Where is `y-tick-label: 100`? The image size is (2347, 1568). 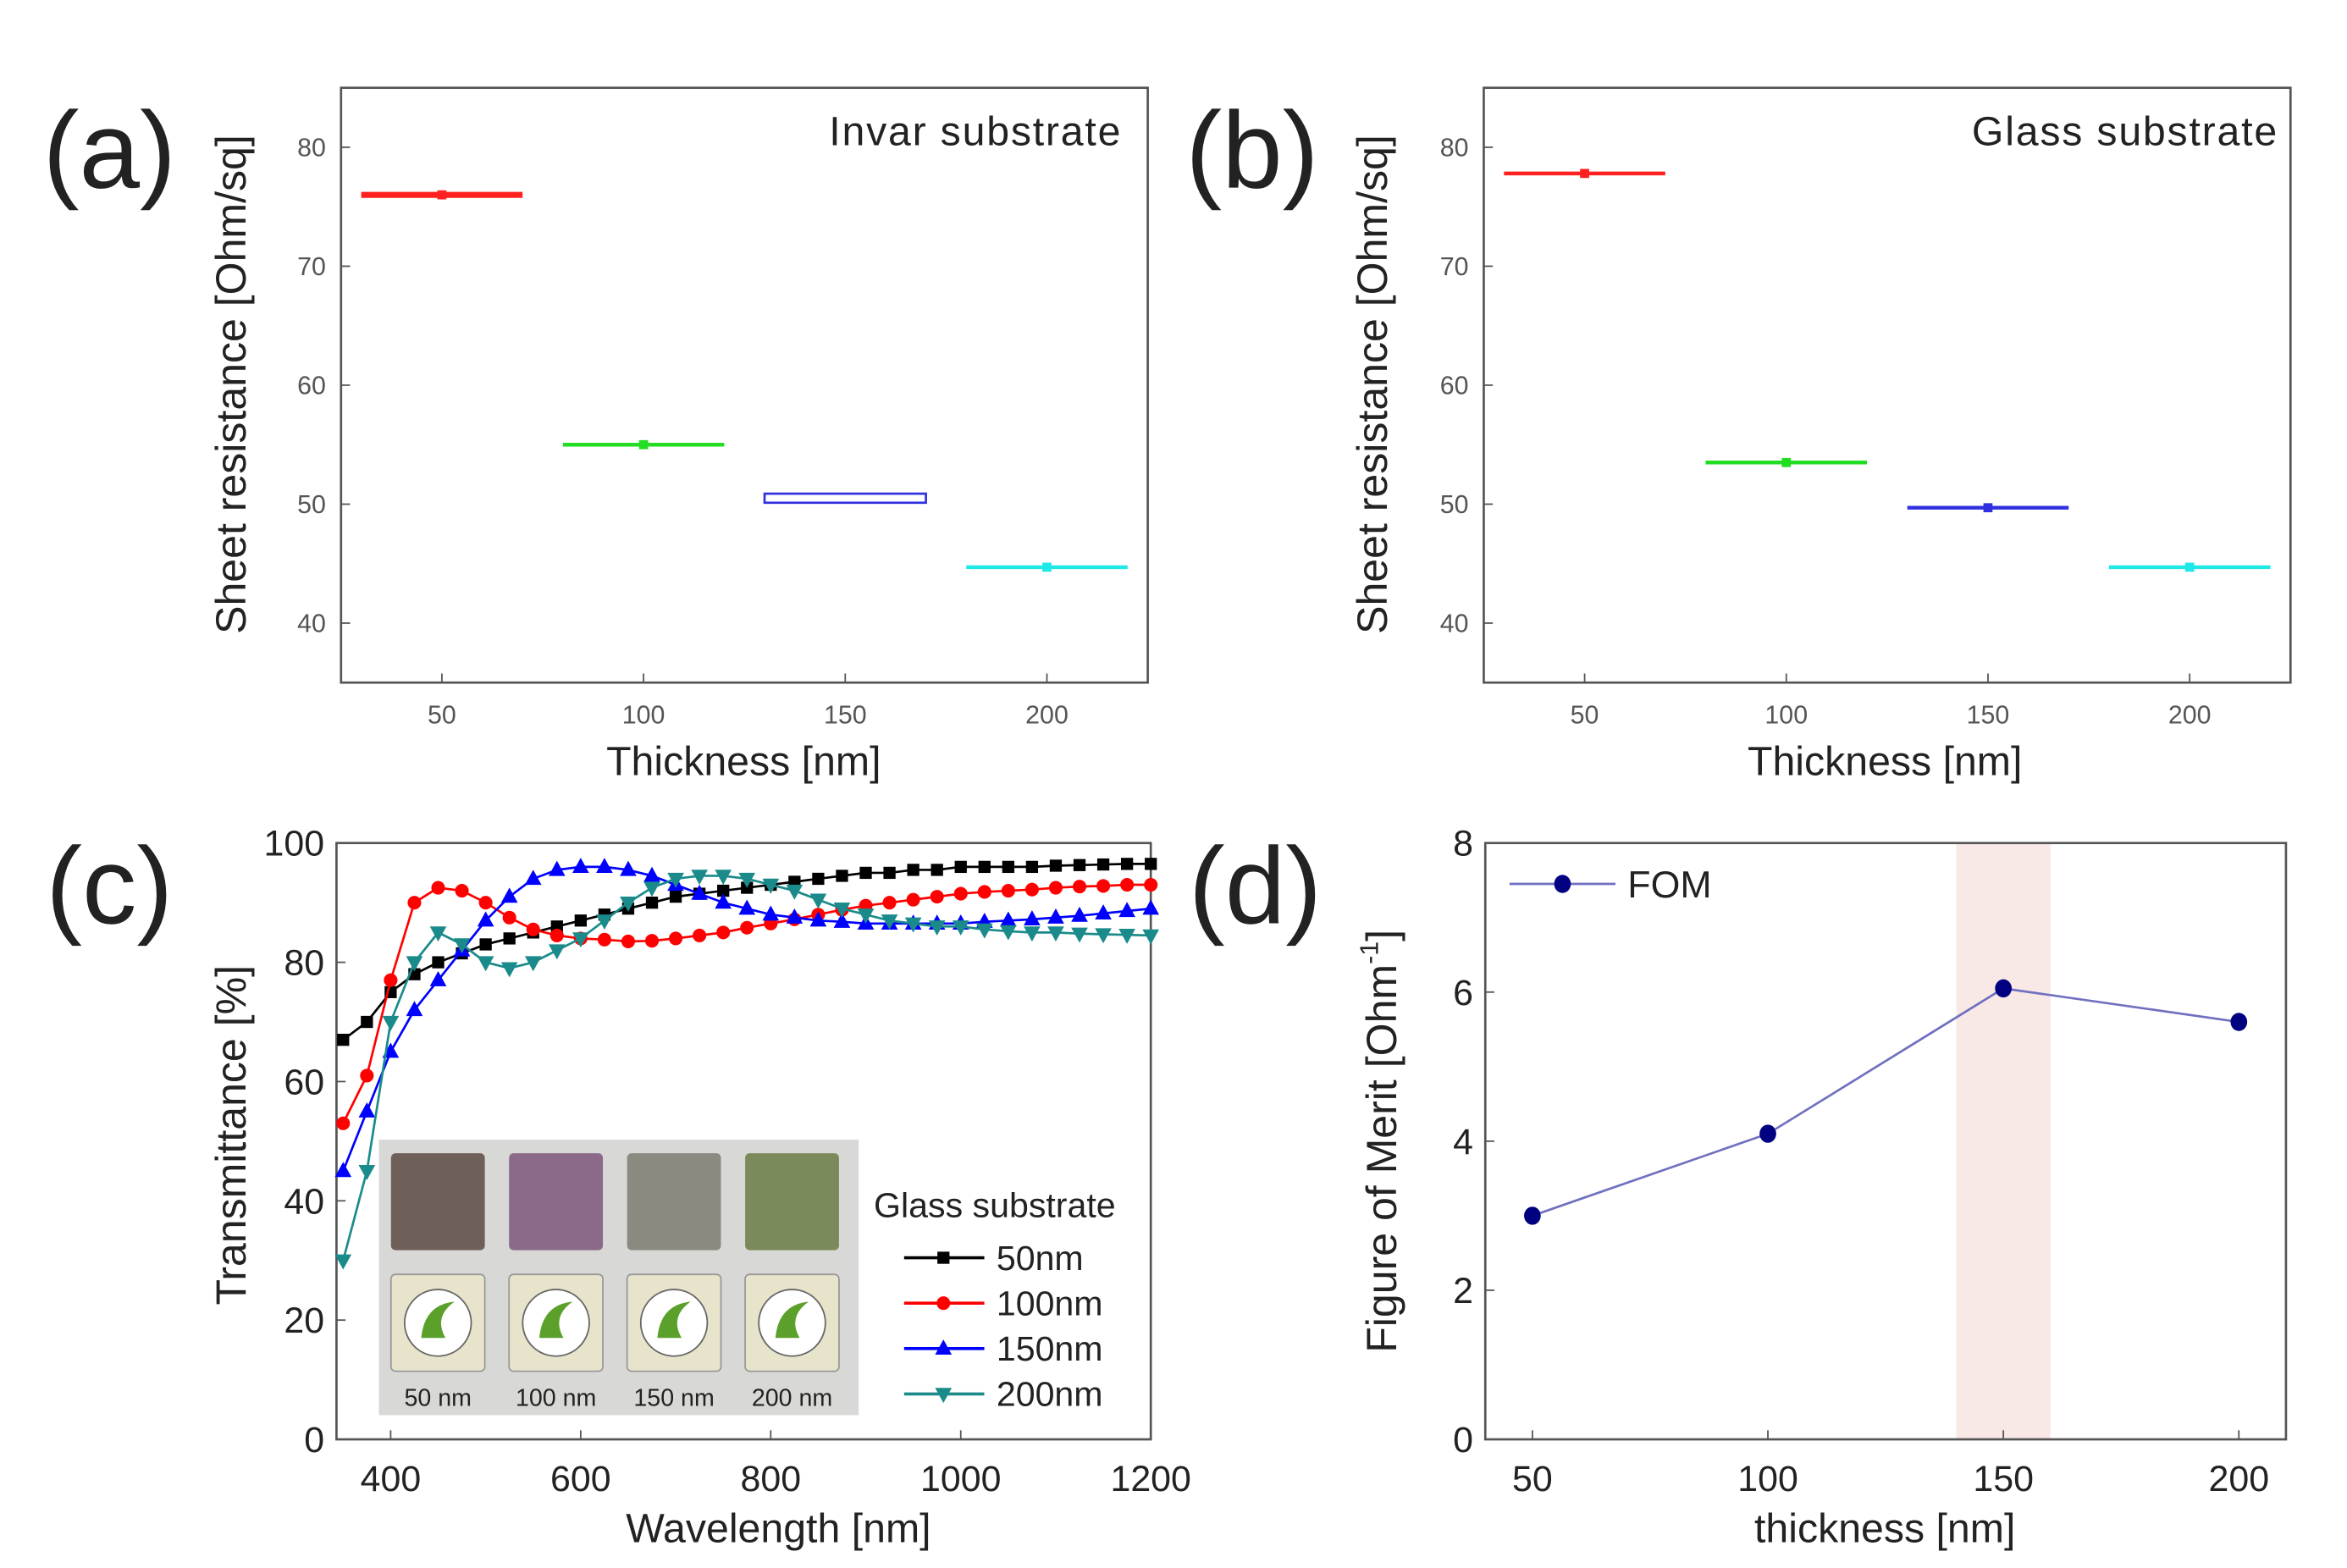
y-tick-label: 100 is located at coordinates (295, 844).